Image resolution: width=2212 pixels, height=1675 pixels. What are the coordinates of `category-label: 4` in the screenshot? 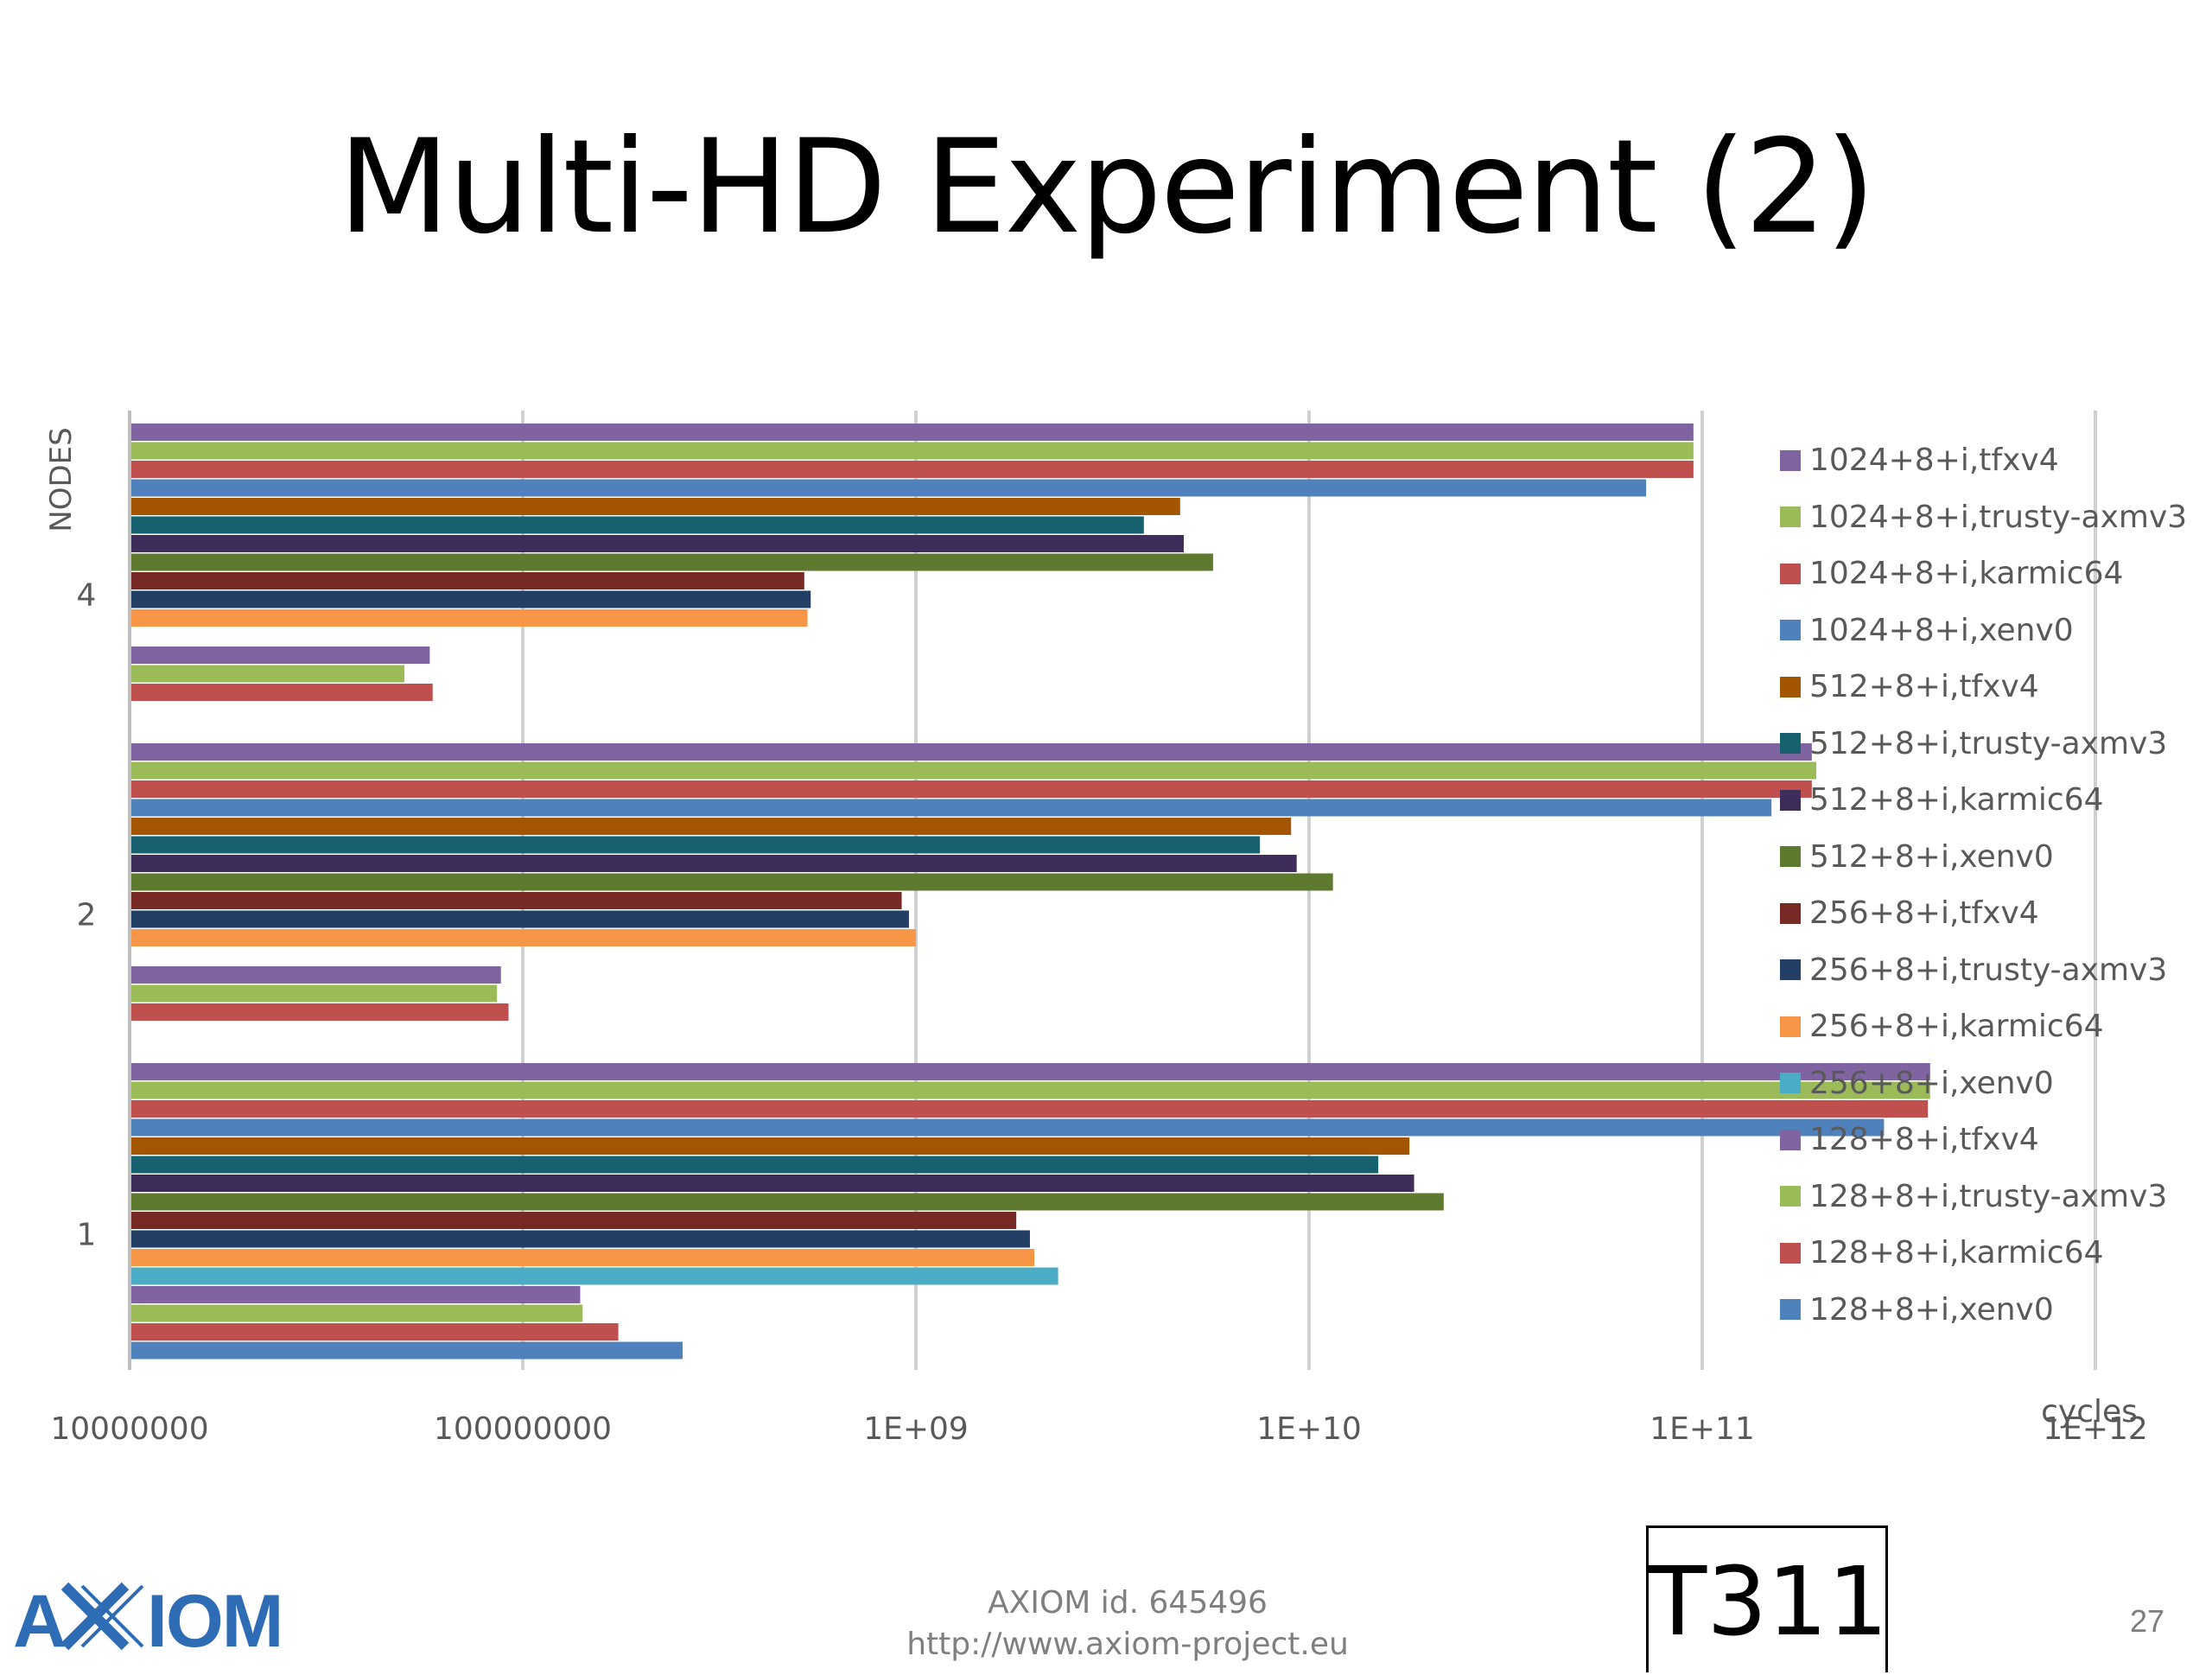 It's located at (87, 596).